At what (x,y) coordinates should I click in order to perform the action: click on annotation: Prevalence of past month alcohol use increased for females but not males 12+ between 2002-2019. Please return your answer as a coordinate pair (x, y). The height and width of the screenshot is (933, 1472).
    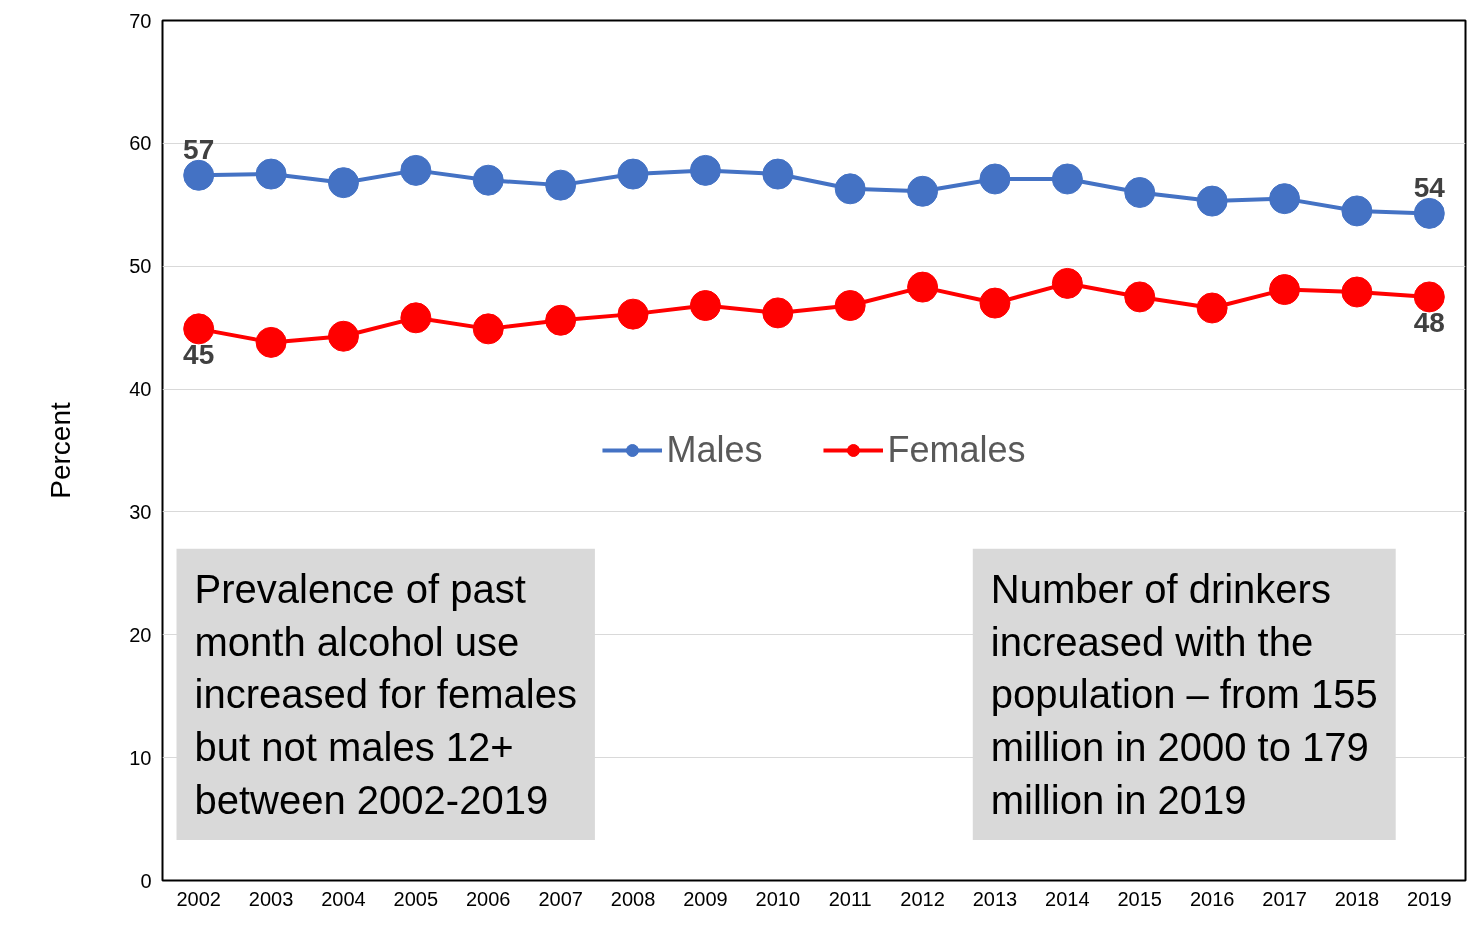
    Looking at the image, I should click on (385, 694).